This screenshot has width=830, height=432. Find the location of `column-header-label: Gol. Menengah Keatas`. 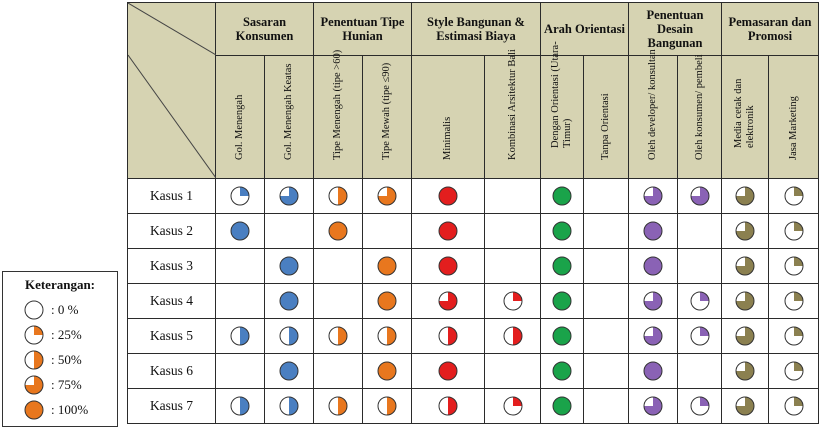

column-header-label: Gol. Menengah Keatas is located at coordinates (288, 111).